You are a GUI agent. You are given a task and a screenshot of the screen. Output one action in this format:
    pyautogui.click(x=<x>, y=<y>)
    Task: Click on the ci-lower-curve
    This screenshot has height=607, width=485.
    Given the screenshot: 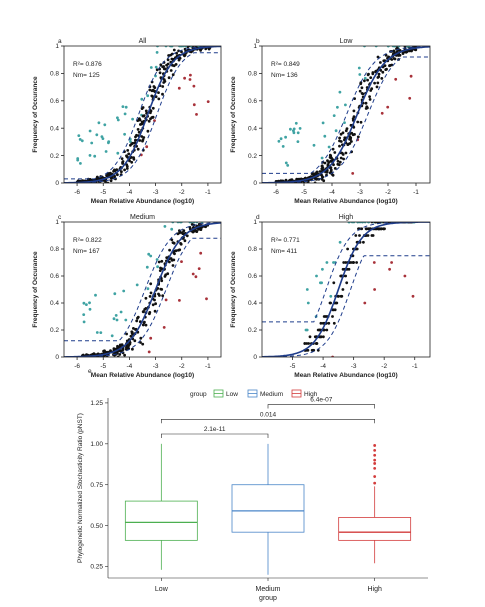 What is the action you would take?
    pyautogui.click(x=142, y=117)
    